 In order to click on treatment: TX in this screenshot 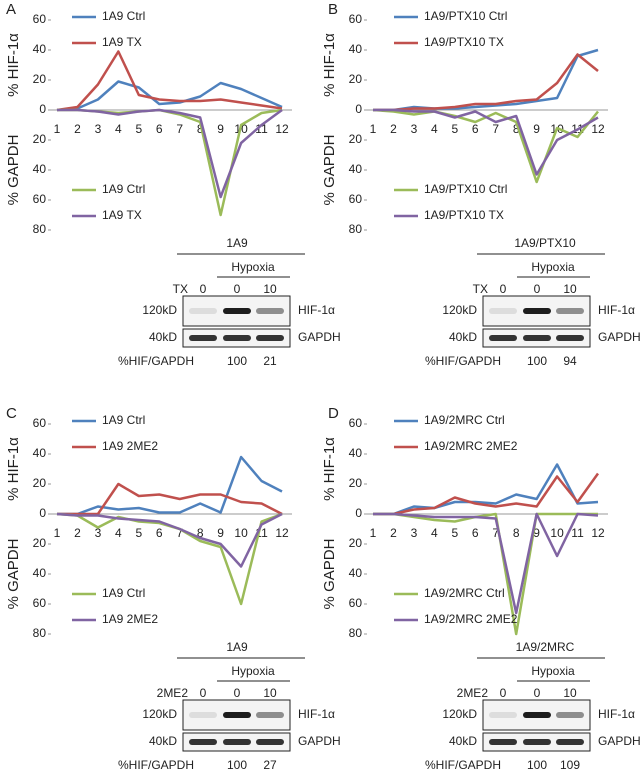, I will do `click(180, 289)`.